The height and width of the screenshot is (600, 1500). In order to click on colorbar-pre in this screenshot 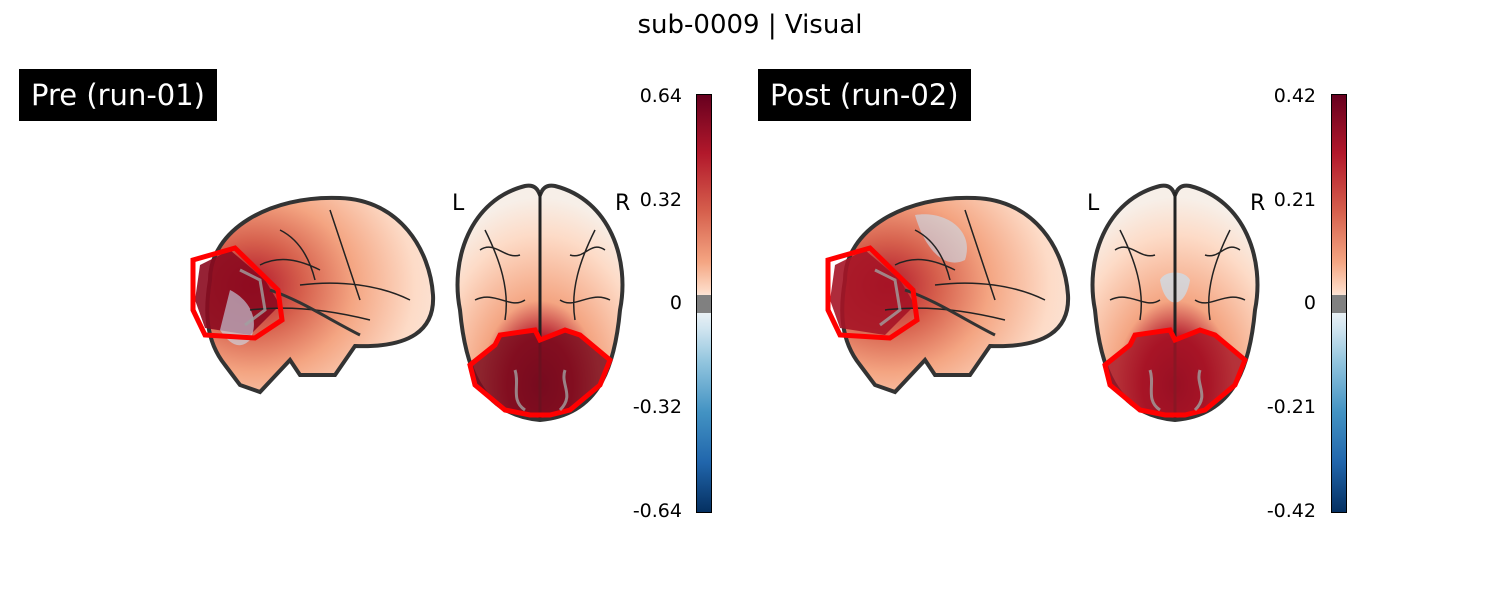, I will do `click(704, 303)`.